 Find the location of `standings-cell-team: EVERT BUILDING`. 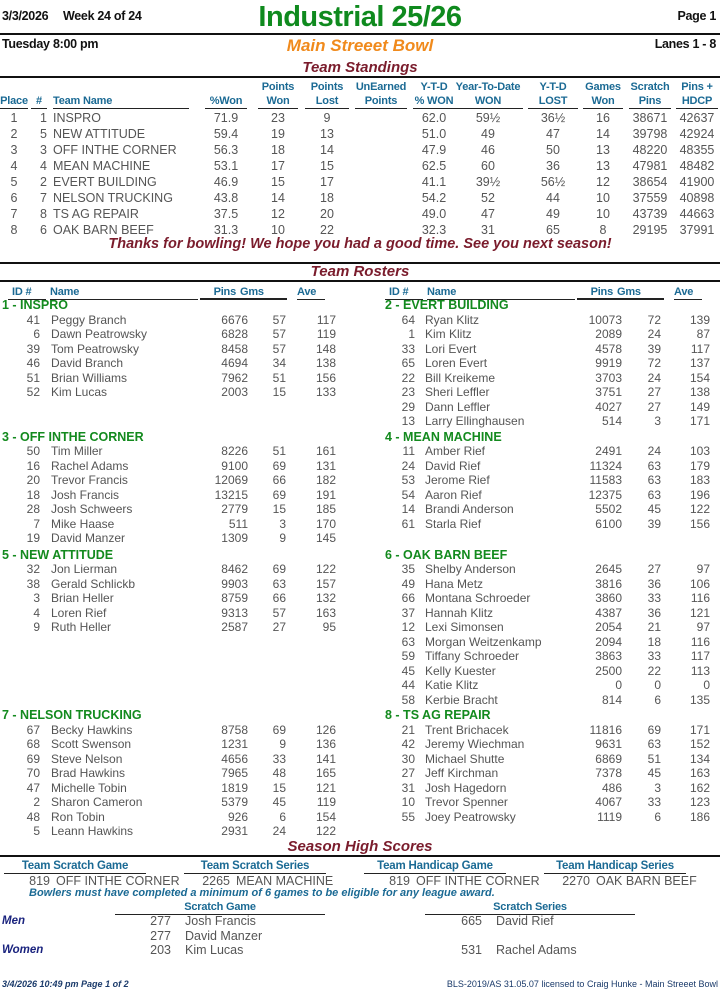

standings-cell-team: EVERT BUILDING is located at coordinates (105, 182).